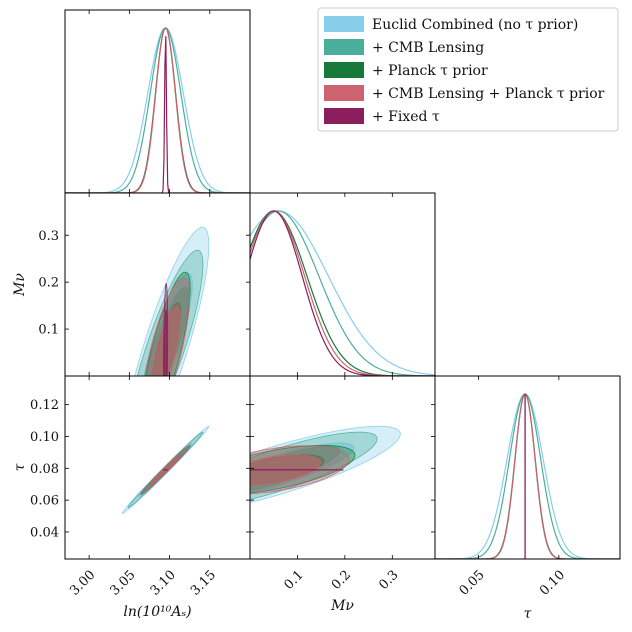 The width and height of the screenshot is (632, 632). I want to click on y-tick-label-mnu: 0.2, so click(48, 283).